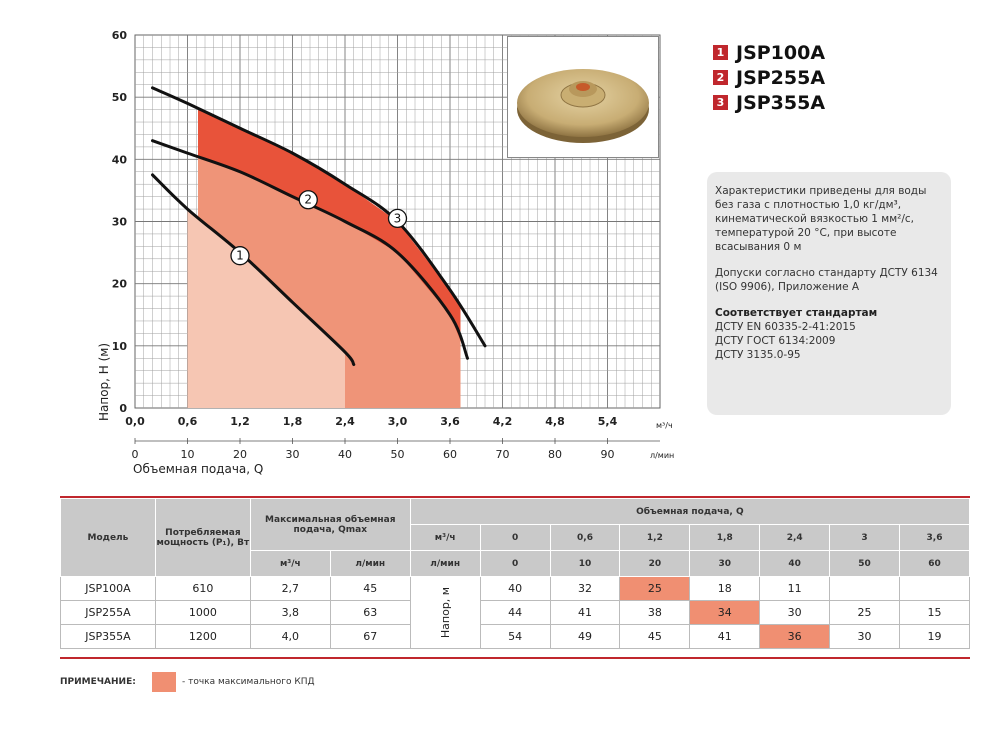 This screenshot has height=733, width=1006. What do you see at coordinates (248, 682) in the screenshot?
I see `note-text: - точка максимального КПД` at bounding box center [248, 682].